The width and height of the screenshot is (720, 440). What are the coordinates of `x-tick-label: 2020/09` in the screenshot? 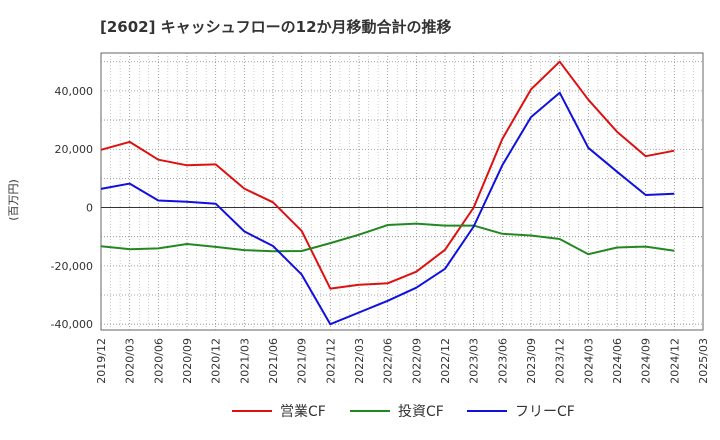 It's located at (187, 361).